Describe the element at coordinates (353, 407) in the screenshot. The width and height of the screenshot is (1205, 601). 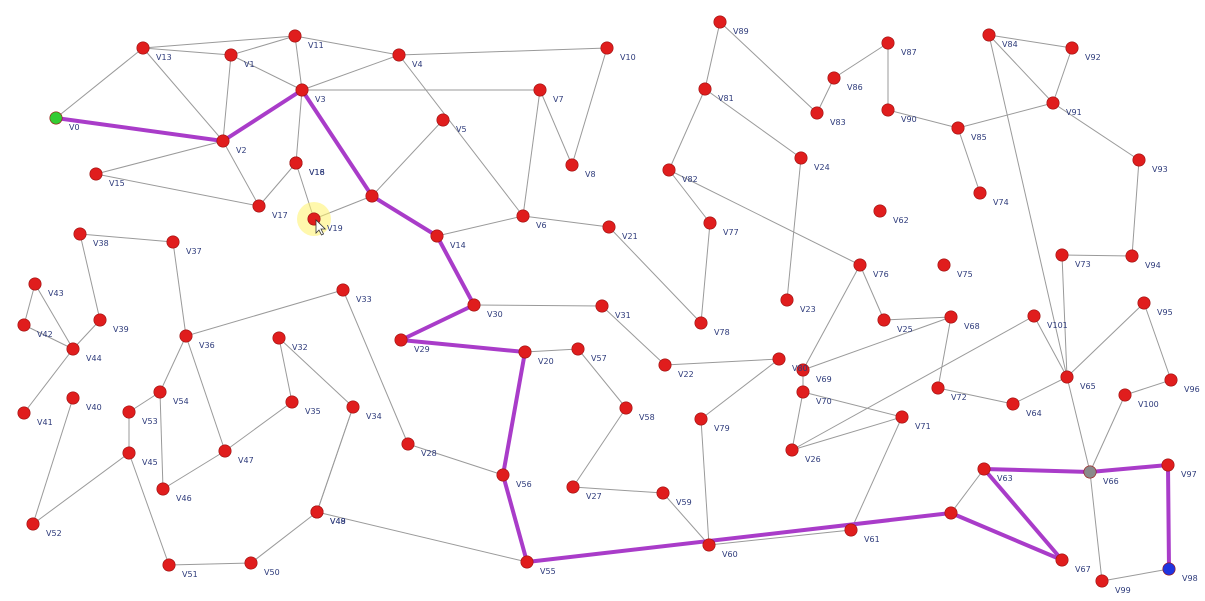
I see `vertex-V34` at that location.